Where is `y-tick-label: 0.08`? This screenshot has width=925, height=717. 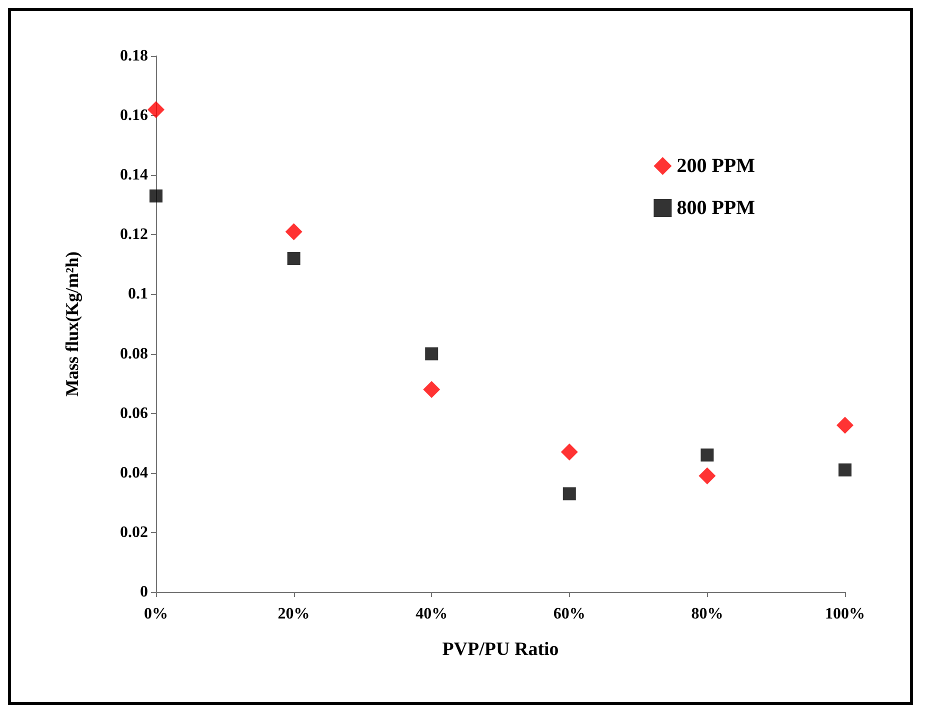
y-tick-label: 0.08 is located at coordinates (134, 353).